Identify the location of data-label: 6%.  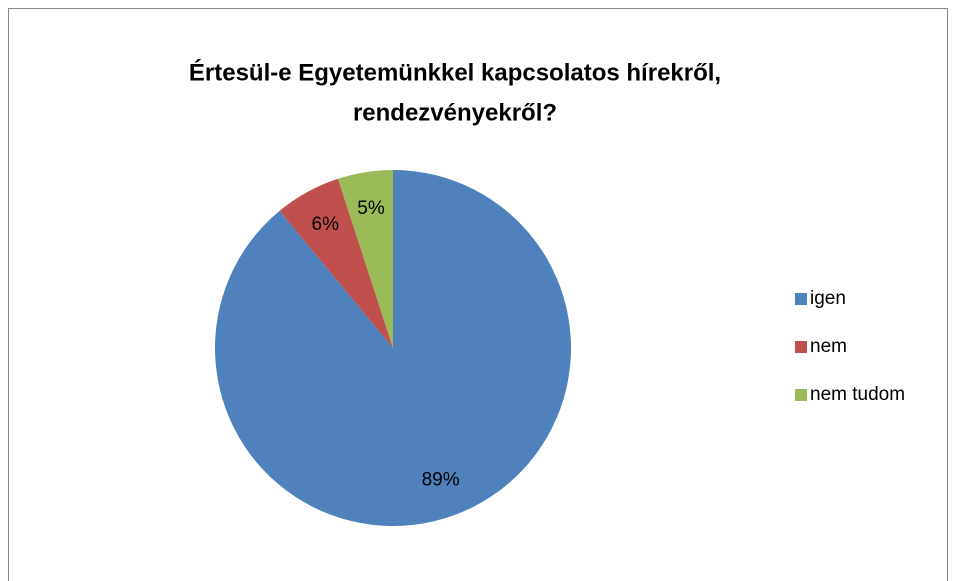
(326, 224).